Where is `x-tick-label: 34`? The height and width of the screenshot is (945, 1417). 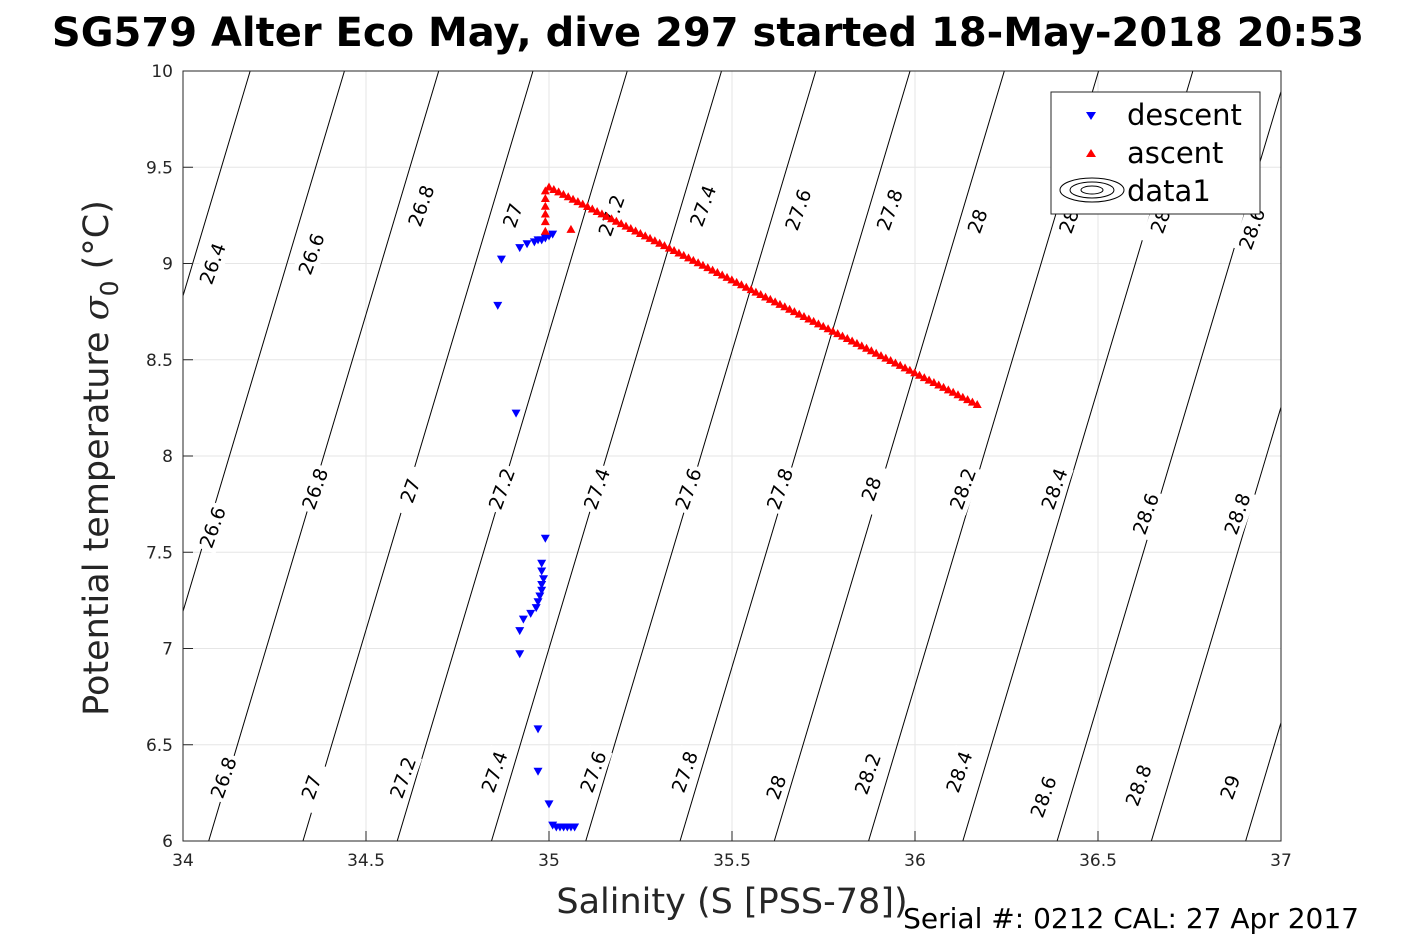
x-tick-label: 34 is located at coordinates (183, 861).